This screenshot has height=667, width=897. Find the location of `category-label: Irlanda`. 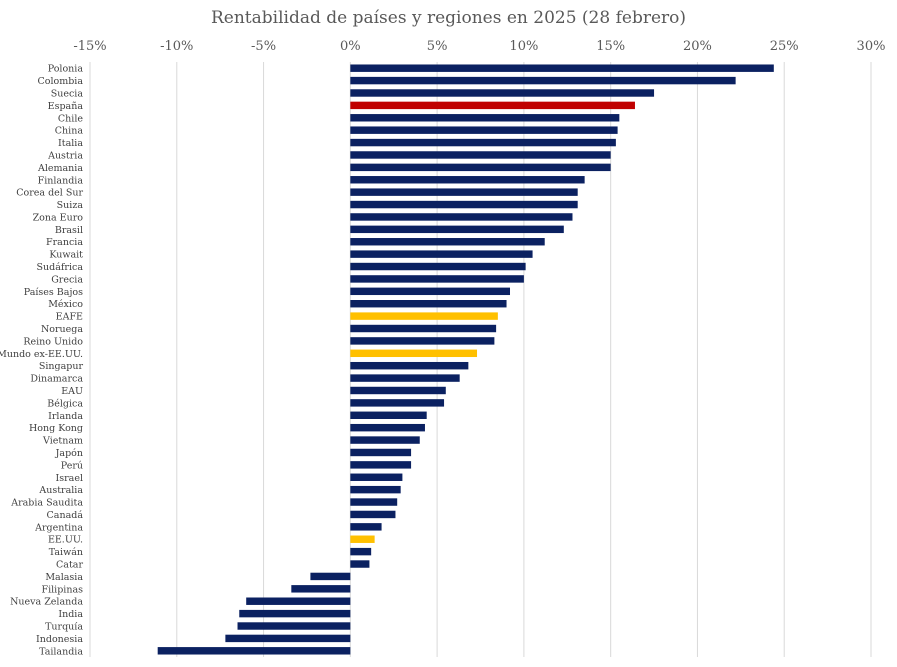

category-label: Irlanda is located at coordinates (65, 416).